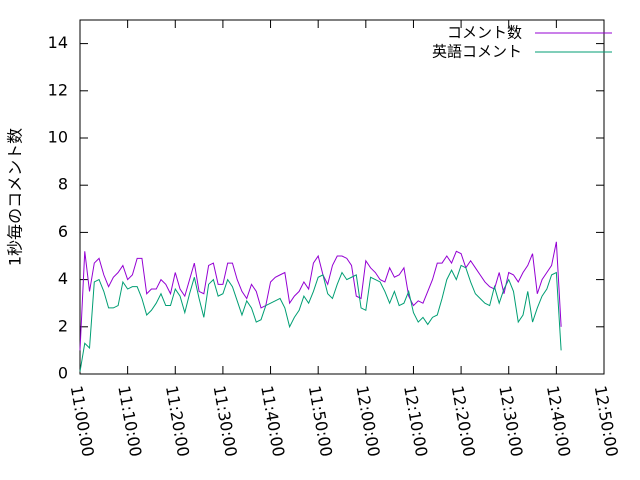 Image resolution: width=640 pixels, height=480 pixels. I want to click on y-tick-label: 10, so click(58, 137).